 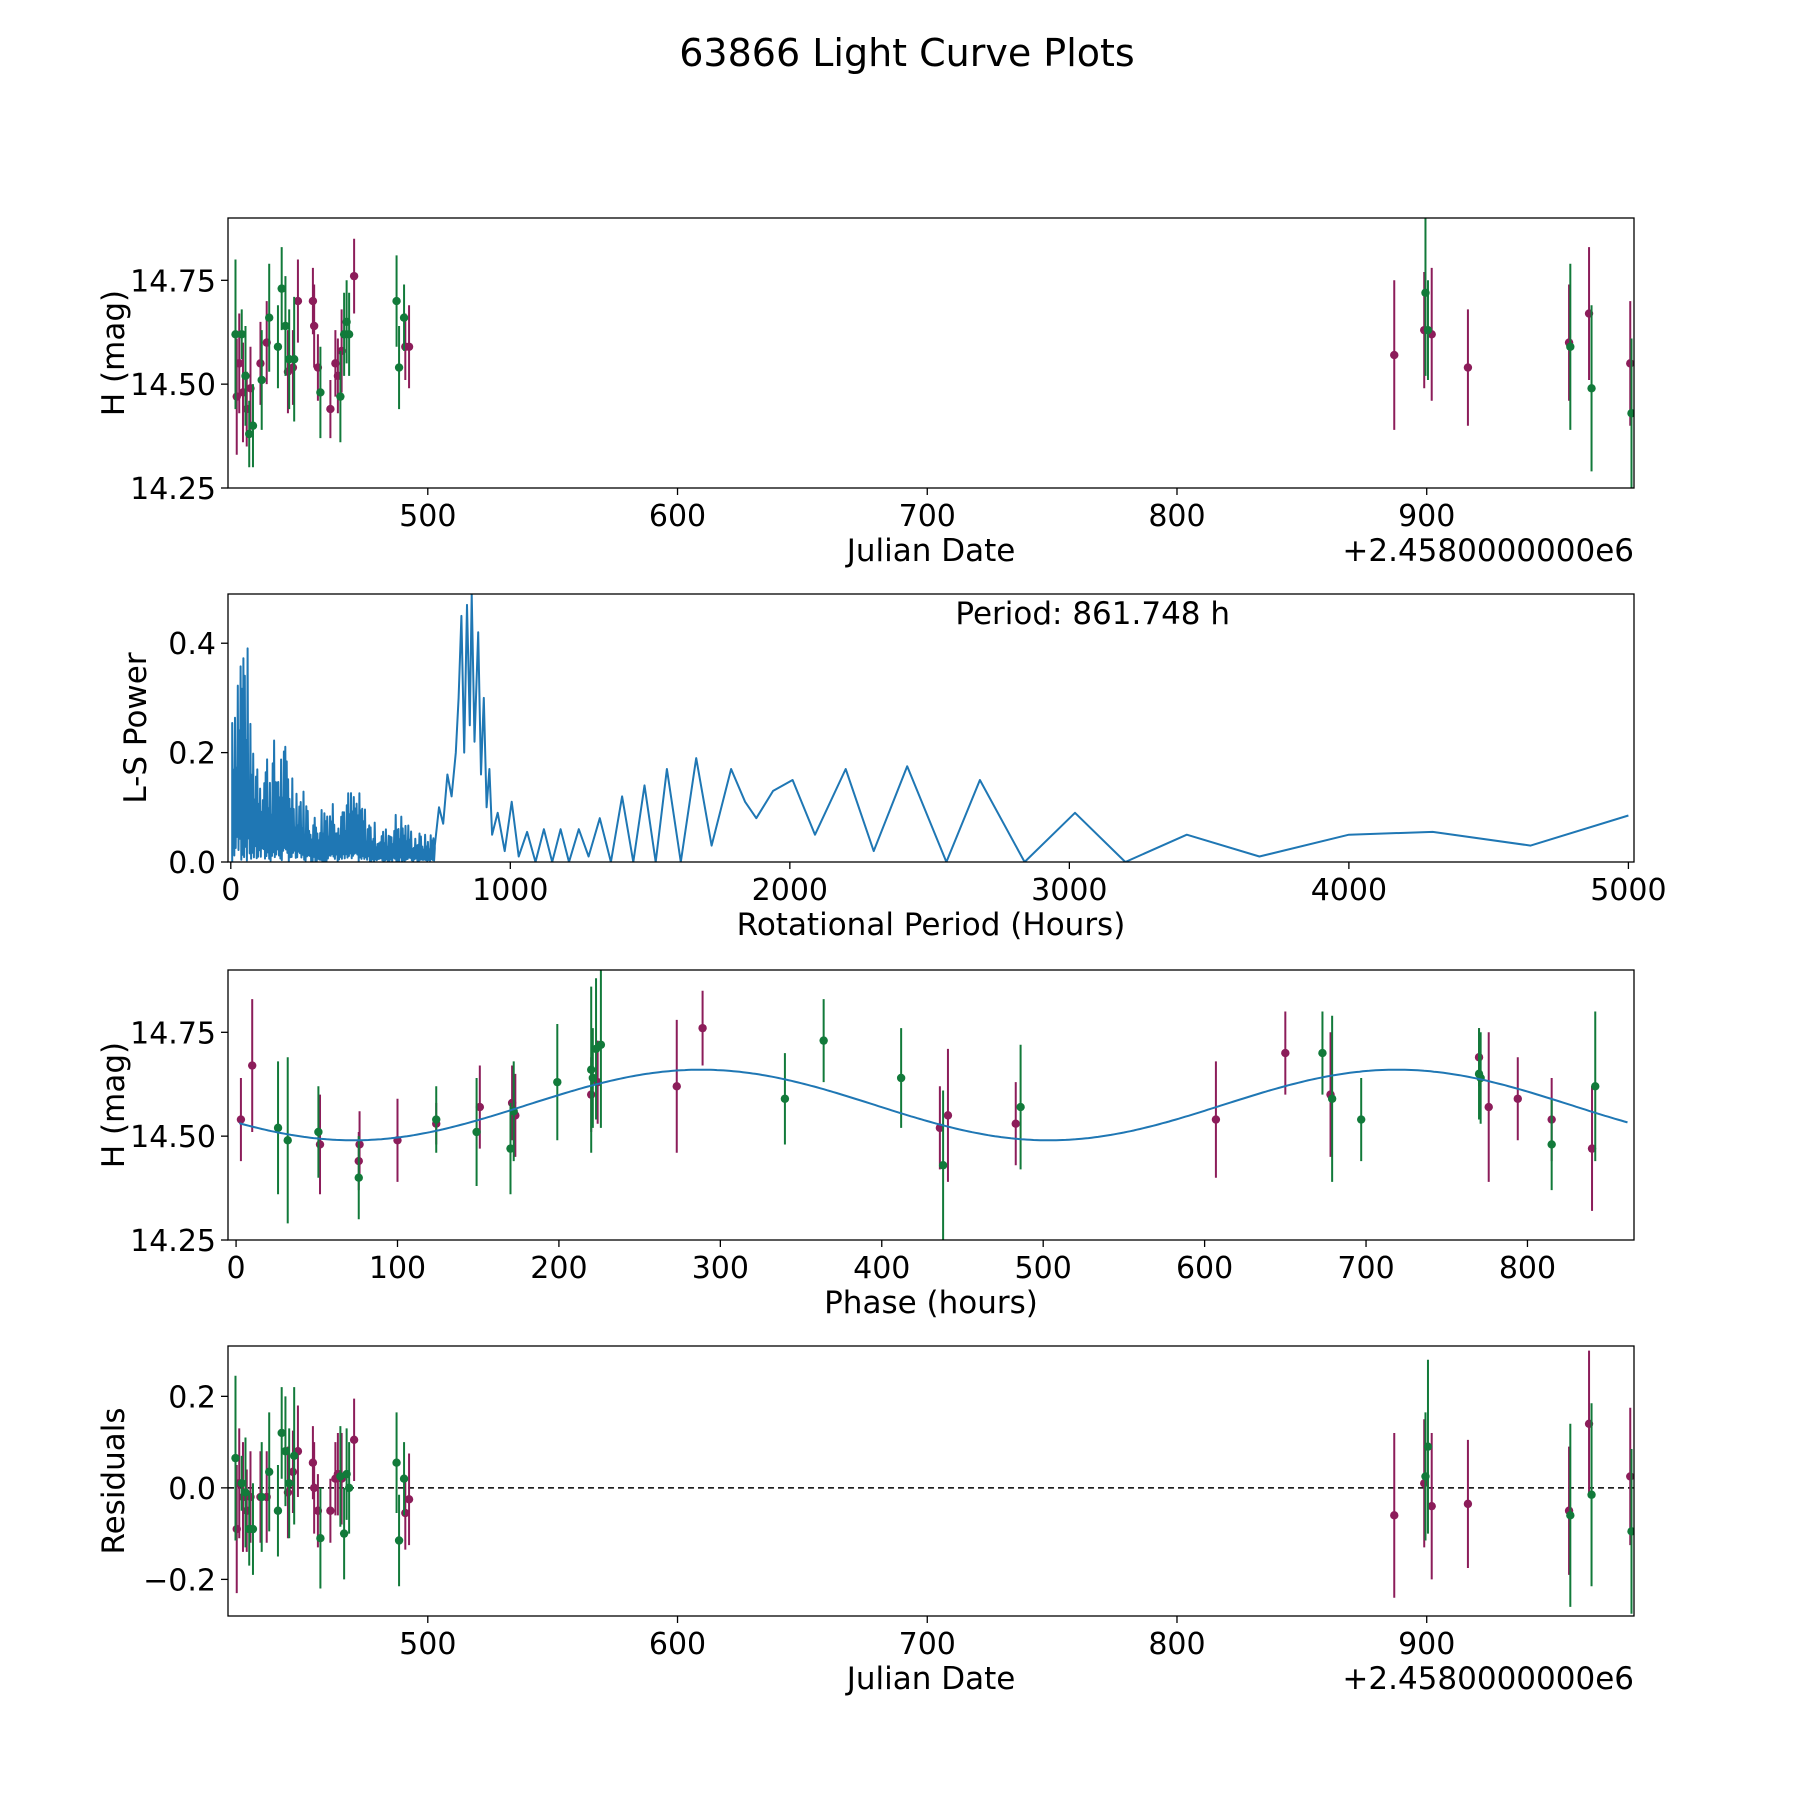 What do you see at coordinates (1628, 890) in the screenshot?
I see `periodogram-xtick-label-5: 5000` at bounding box center [1628, 890].